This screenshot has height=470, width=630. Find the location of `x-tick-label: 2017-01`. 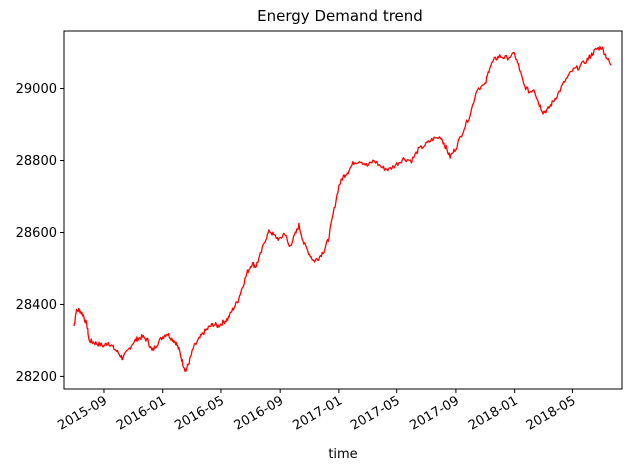

x-tick-label: 2017-01 is located at coordinates (317, 413).